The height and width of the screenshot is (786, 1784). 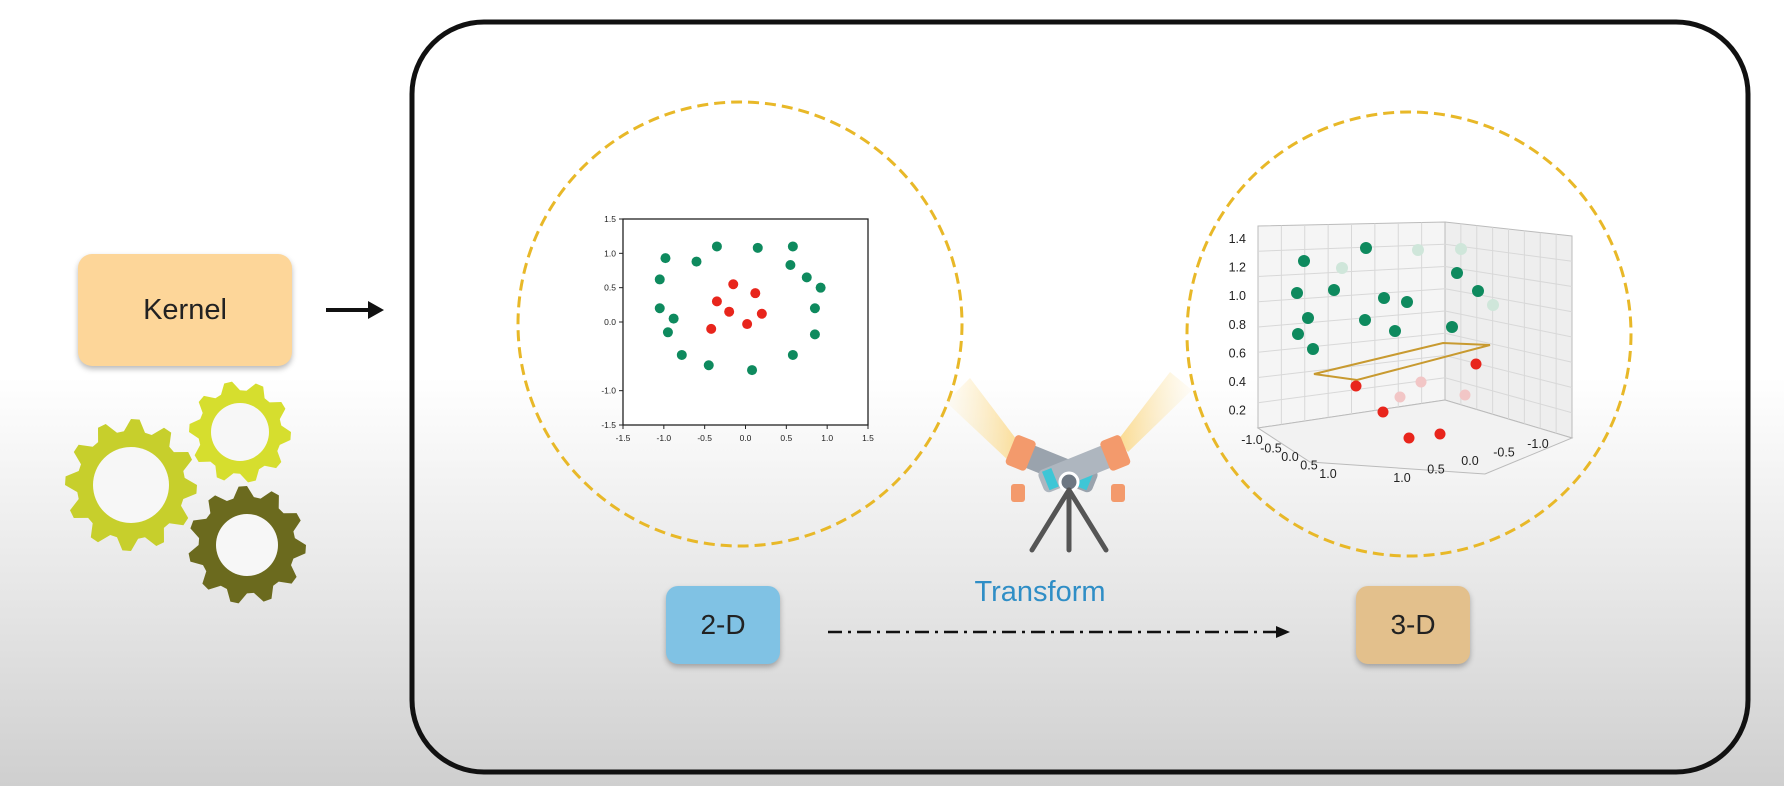 I want to click on x-tick-label: -1.5, so click(x=623, y=438).